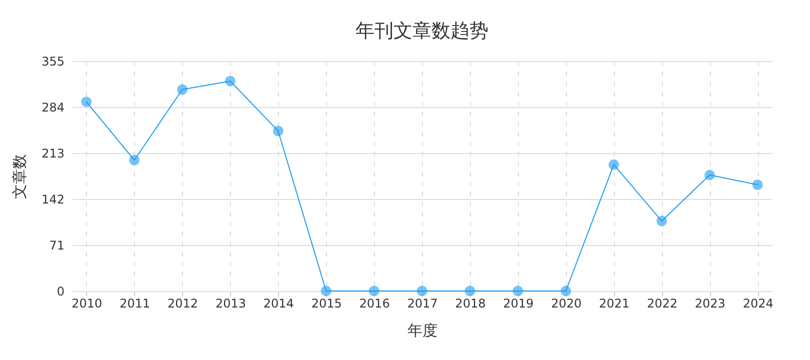  I want to click on x-tick-label: 2015, so click(326, 303).